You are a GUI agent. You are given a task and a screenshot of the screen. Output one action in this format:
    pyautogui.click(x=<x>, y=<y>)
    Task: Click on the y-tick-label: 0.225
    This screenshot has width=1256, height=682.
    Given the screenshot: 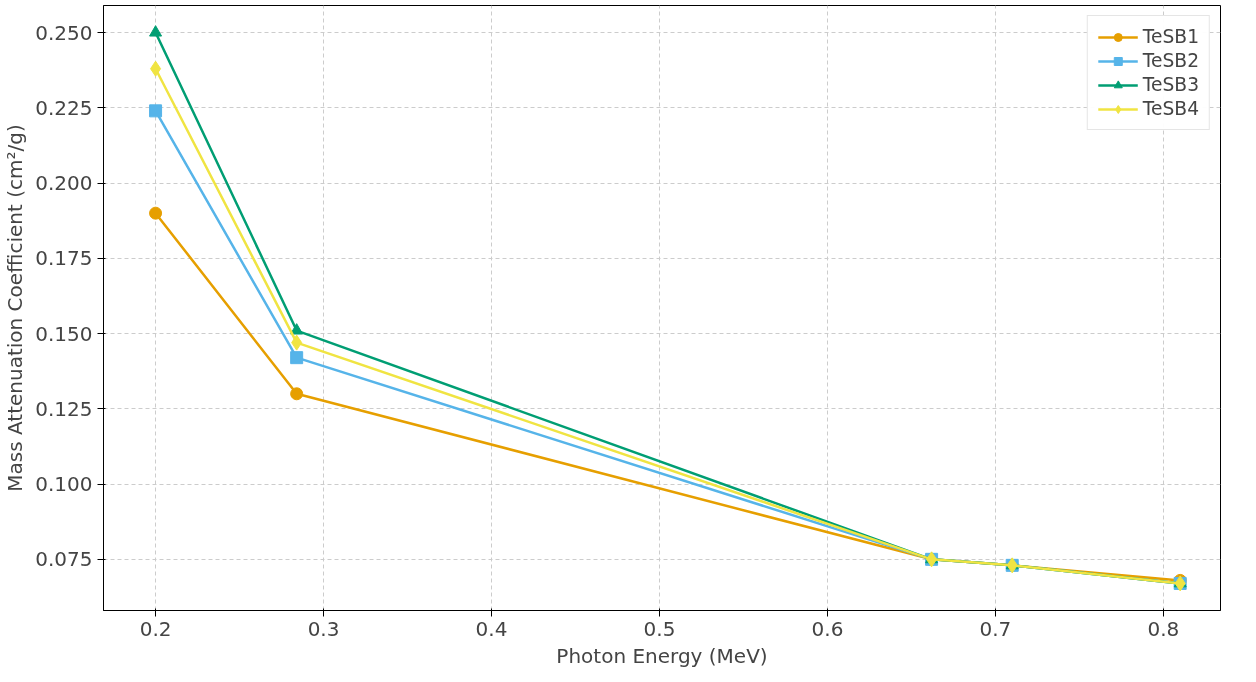 What is the action you would take?
    pyautogui.click(x=64, y=107)
    